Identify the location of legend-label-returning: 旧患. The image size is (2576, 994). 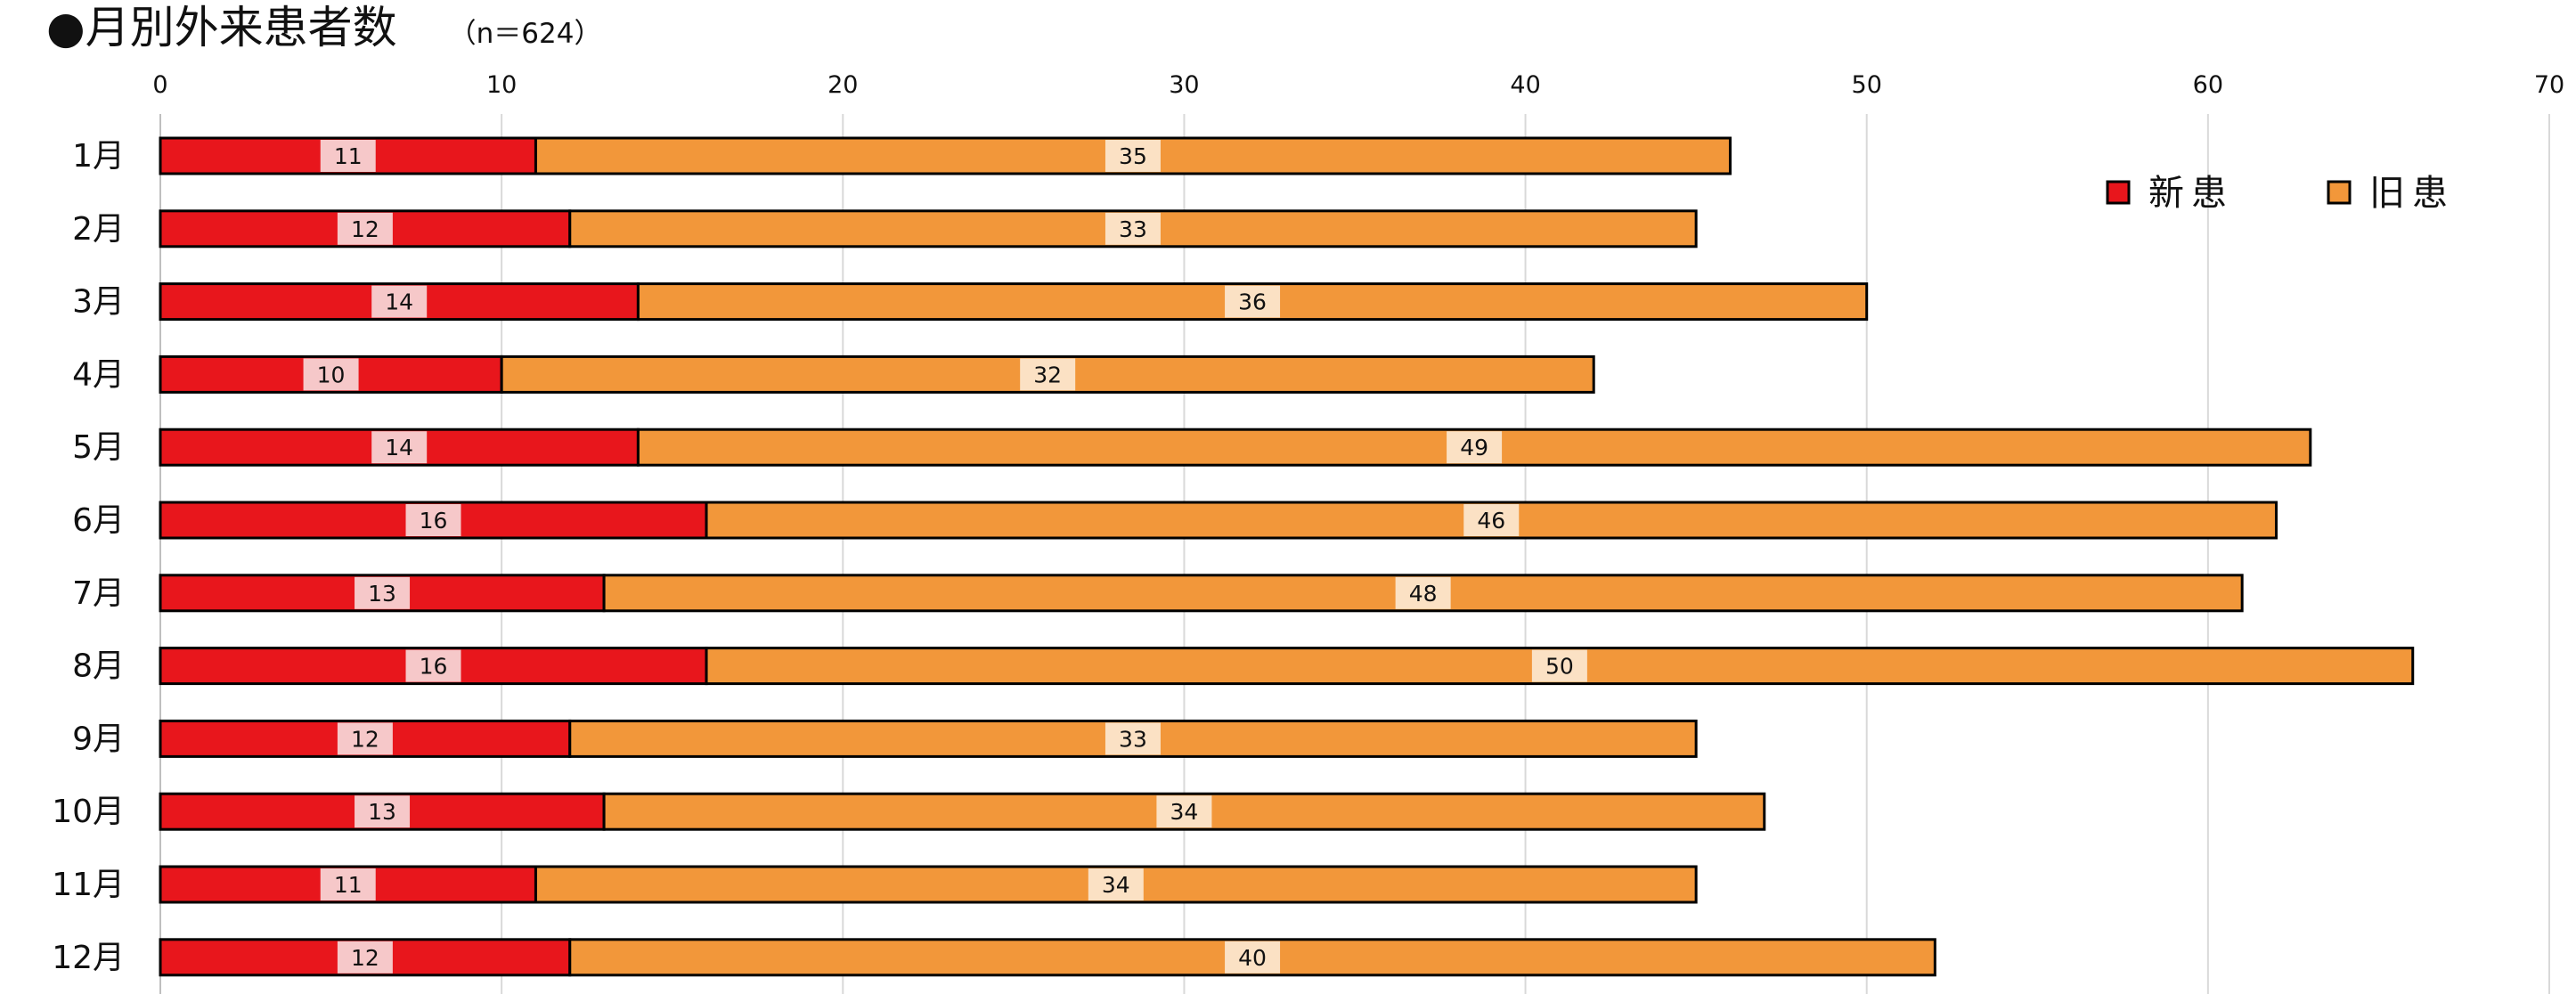
(2412, 193).